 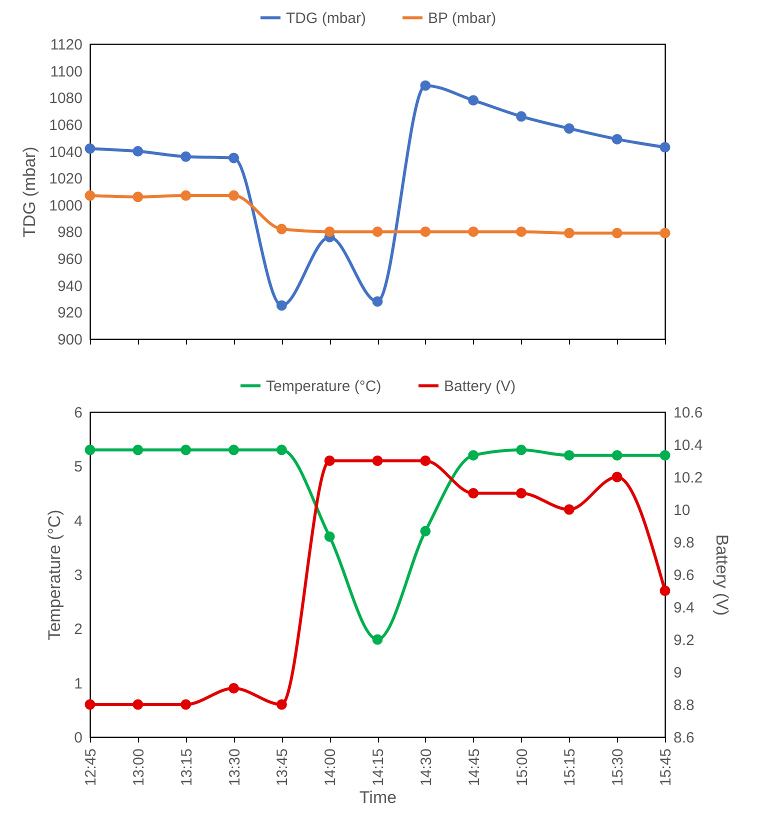 What do you see at coordinates (69, 233) in the screenshot?
I see `y-tick-label: 980` at bounding box center [69, 233].